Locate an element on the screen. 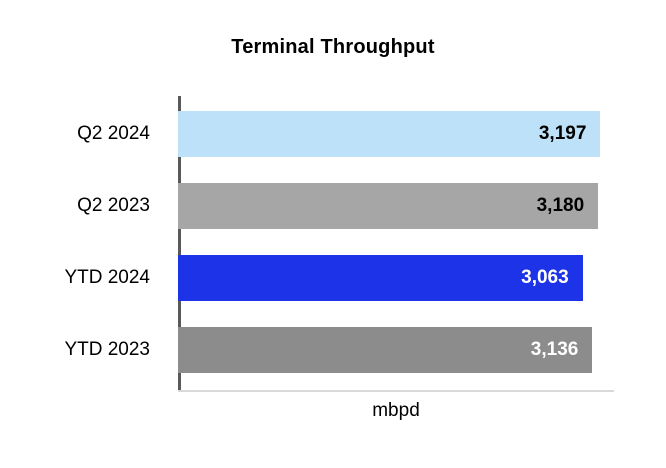 This screenshot has width=666, height=468. bar-row: YTD 2024 3,063 is located at coordinates (307, 278).